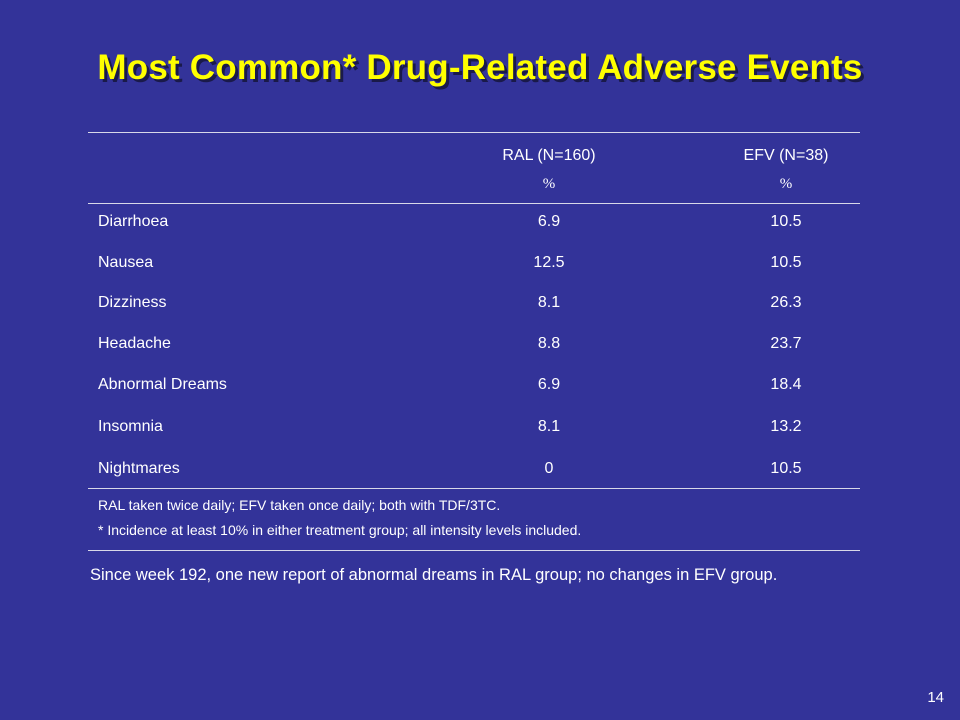  What do you see at coordinates (786, 384) in the screenshot?
I see `row-efv-value: 18.4` at bounding box center [786, 384].